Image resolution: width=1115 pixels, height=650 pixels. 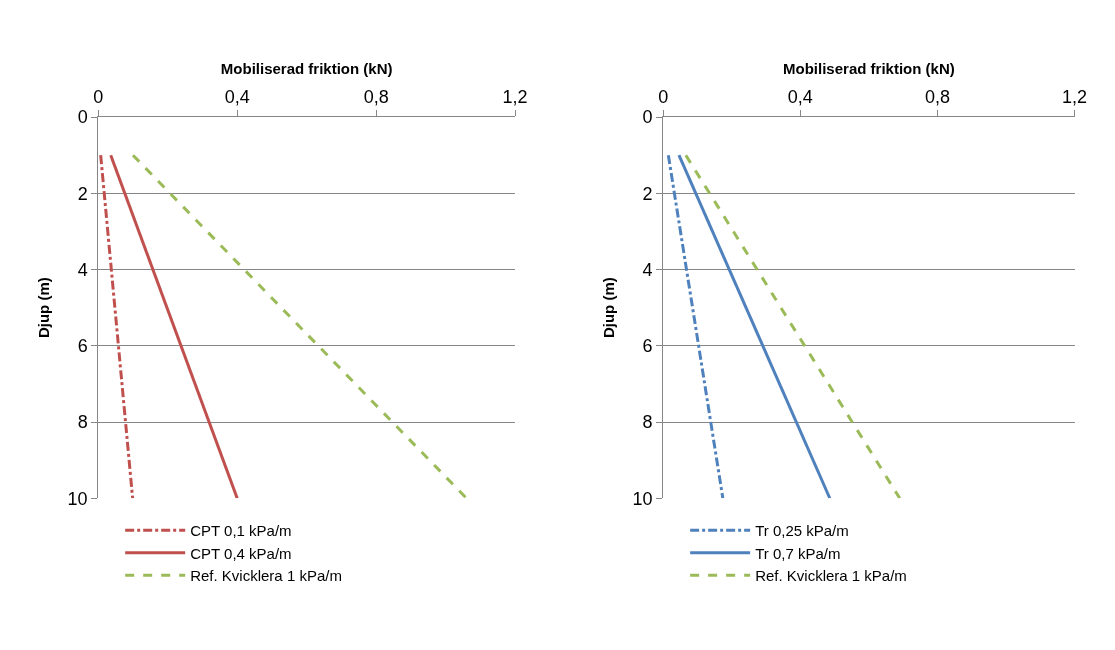 What do you see at coordinates (798, 553) in the screenshot?
I see `legend-label: Tr 0,7 kPa/m` at bounding box center [798, 553].